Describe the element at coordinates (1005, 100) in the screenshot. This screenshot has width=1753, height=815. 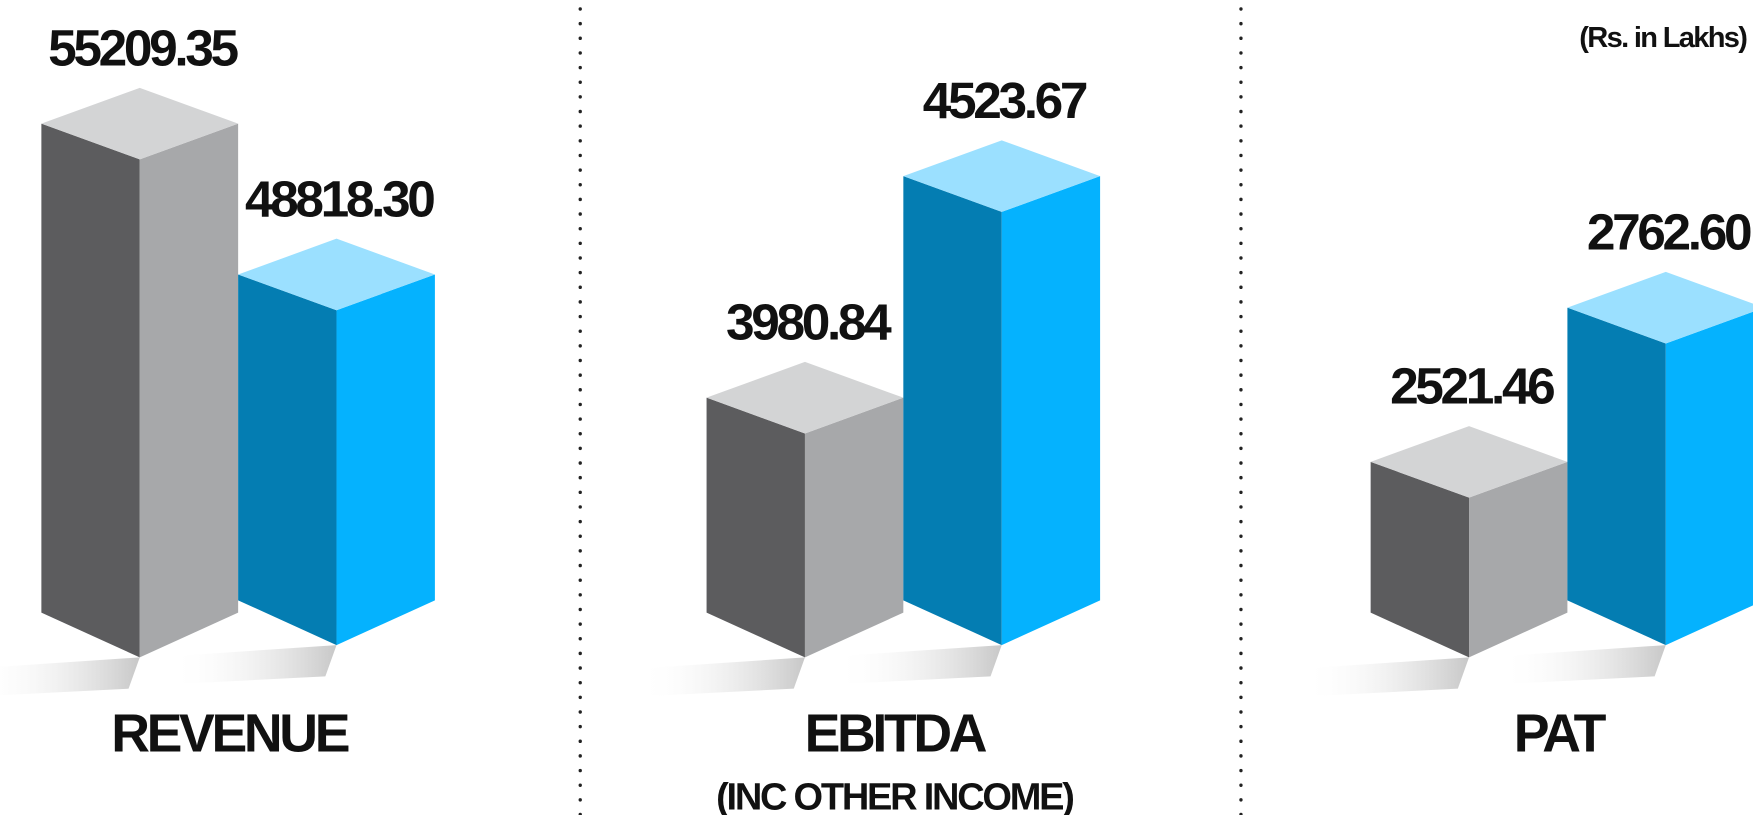
I see `value-label: 4523.67` at that location.